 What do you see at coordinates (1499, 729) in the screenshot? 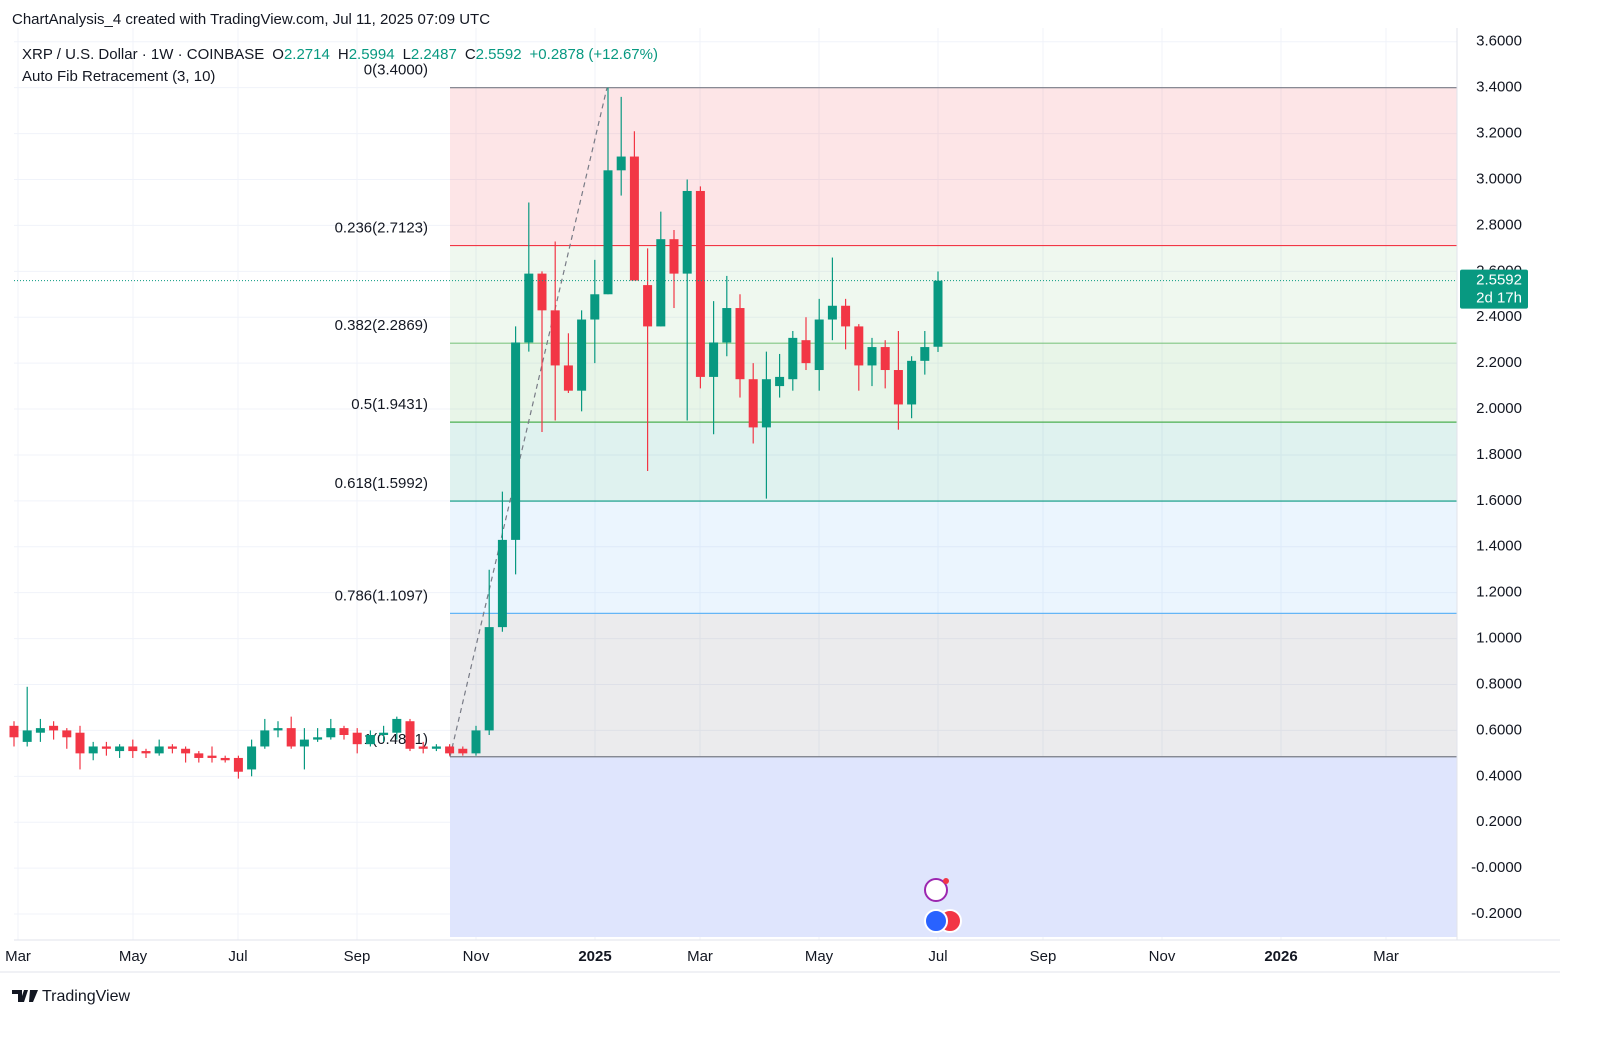
I see `y-tick-label: 0.6000` at bounding box center [1499, 729].